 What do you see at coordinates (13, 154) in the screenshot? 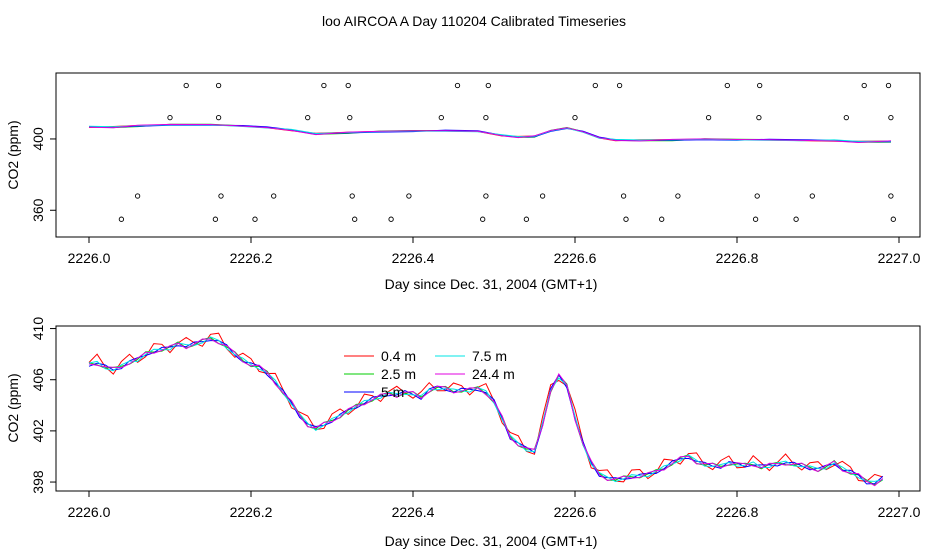
I see `y-axis-title-top: CO2 (ppm)` at bounding box center [13, 154].